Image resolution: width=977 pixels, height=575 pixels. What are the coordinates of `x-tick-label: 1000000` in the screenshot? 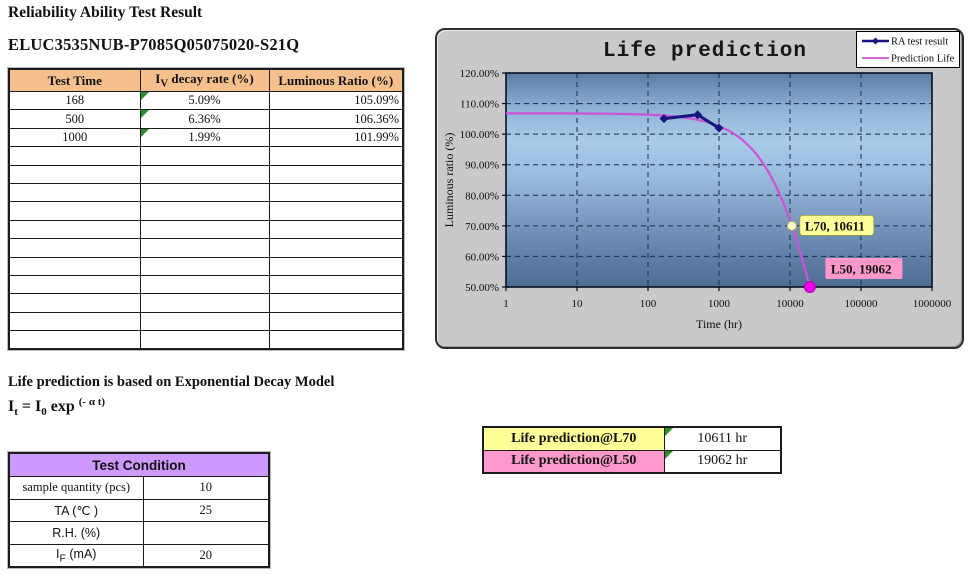 It's located at (932, 304).